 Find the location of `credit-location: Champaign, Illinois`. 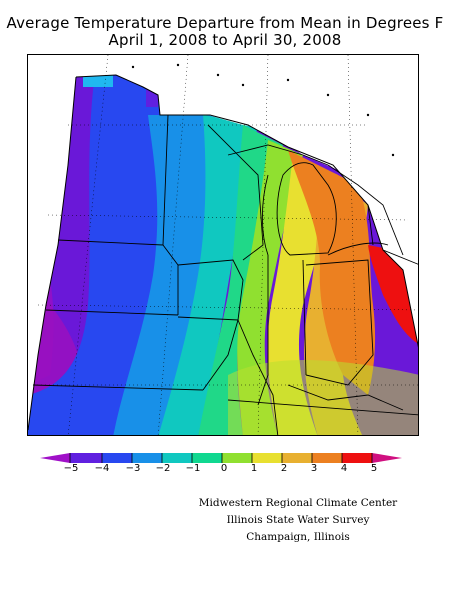

credit-location: Champaign, Illinois is located at coordinates (298, 537).